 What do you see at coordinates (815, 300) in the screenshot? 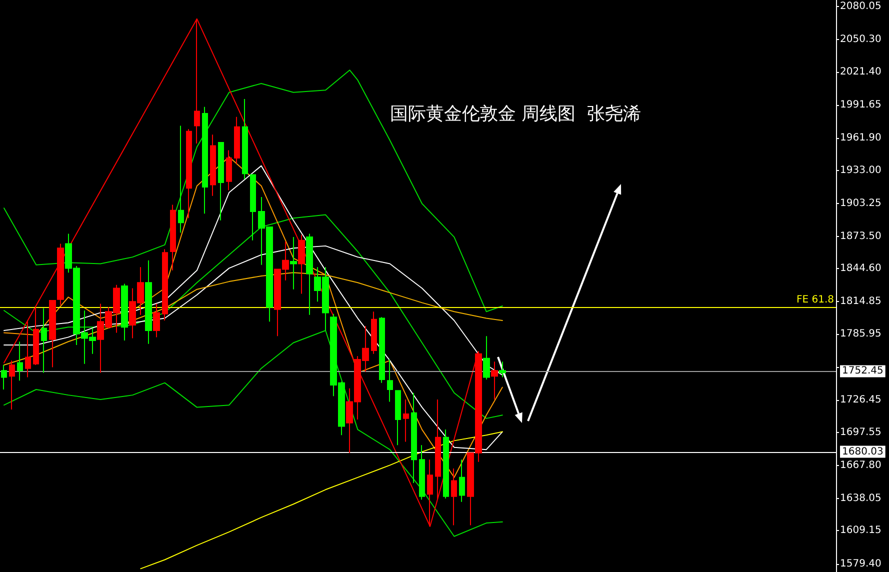
I see `ref-line-label: FE 61.8` at bounding box center [815, 300].